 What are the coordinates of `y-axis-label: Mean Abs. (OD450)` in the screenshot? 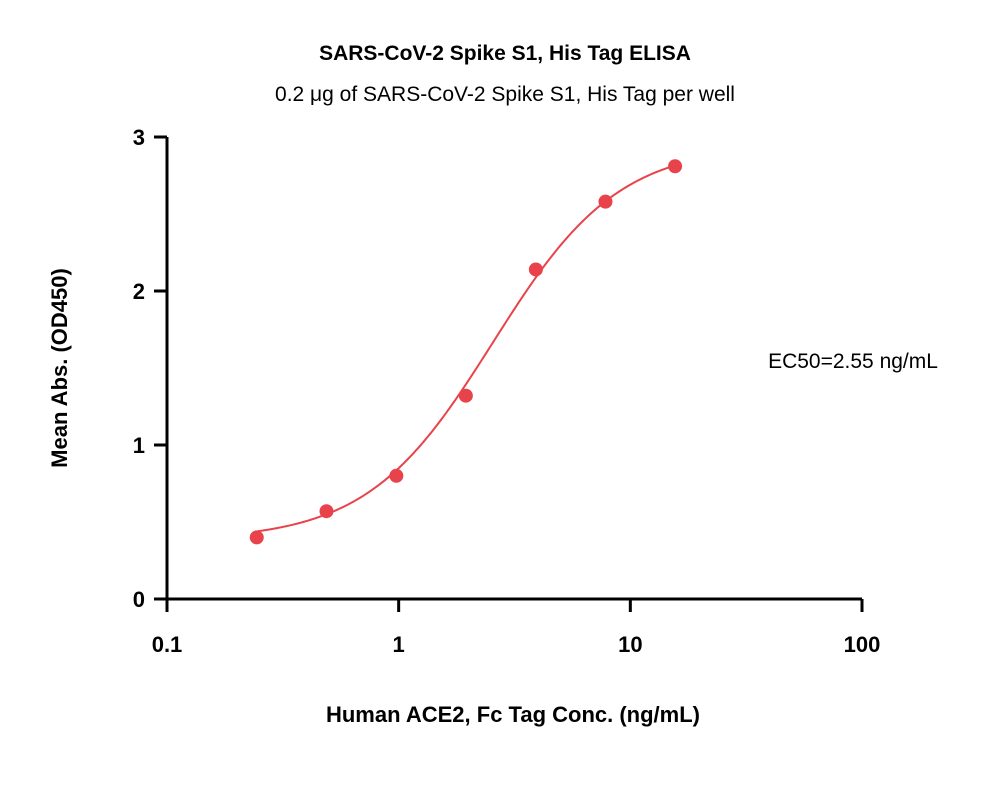 It's located at (59, 368).